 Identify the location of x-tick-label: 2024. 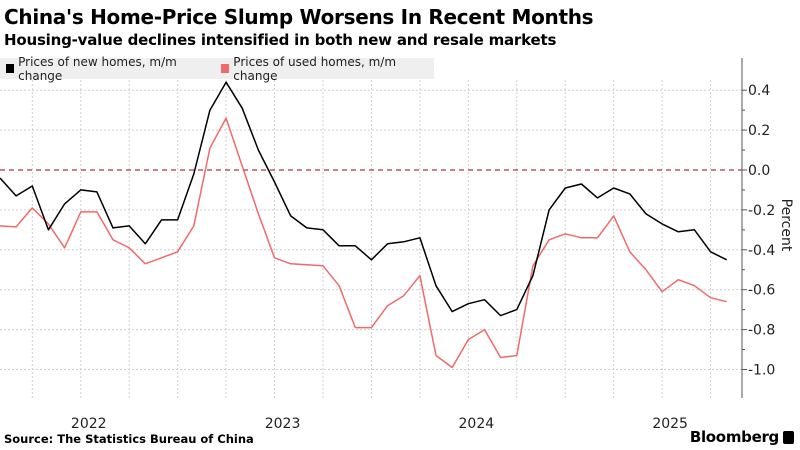
(477, 424).